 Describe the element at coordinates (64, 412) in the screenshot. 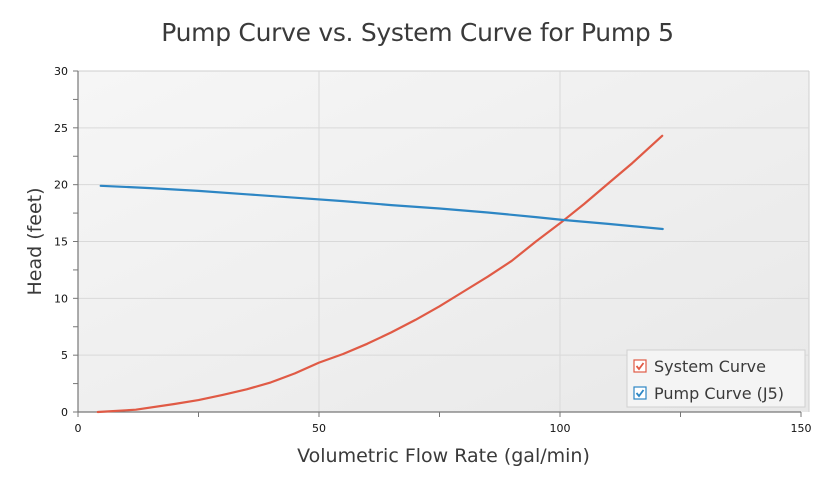

I see `y-tick-label: 0` at that location.